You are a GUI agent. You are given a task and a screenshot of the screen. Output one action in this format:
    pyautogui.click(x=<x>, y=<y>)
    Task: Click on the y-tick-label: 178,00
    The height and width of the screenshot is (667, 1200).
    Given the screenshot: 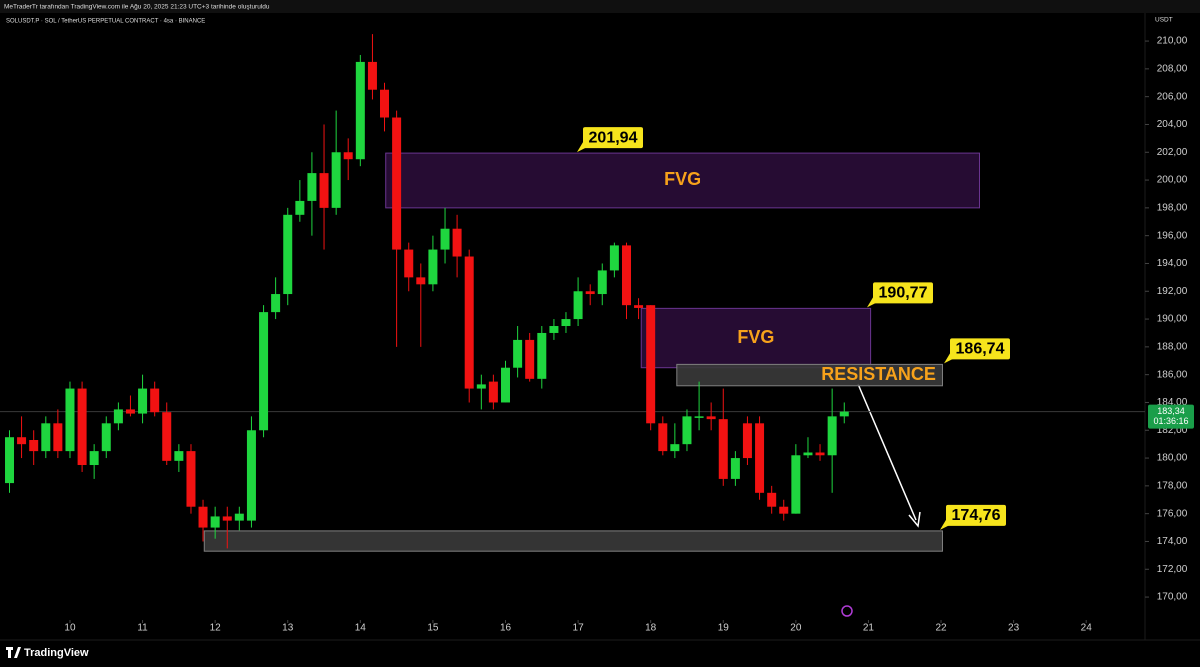 What is the action you would take?
    pyautogui.click(x=1172, y=486)
    